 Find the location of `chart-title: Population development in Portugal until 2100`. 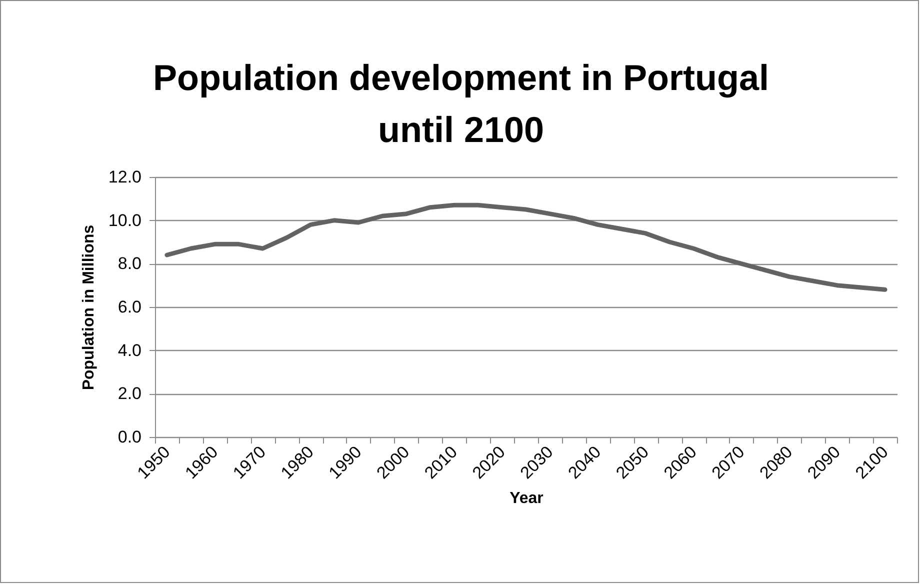

chart-title: Population development in Portugal until 2100 is located at coordinates (461, 103).